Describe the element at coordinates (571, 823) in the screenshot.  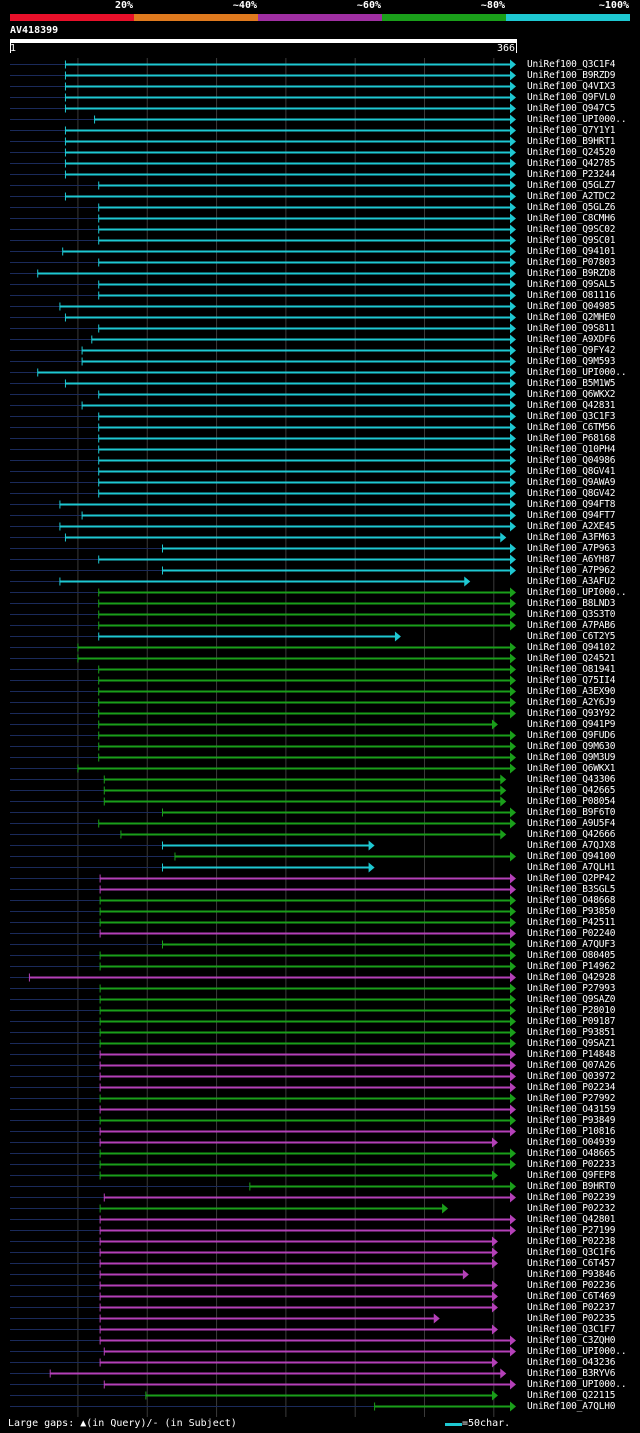
I see `hit-label: UniRef100_A9U5F4` at that location.